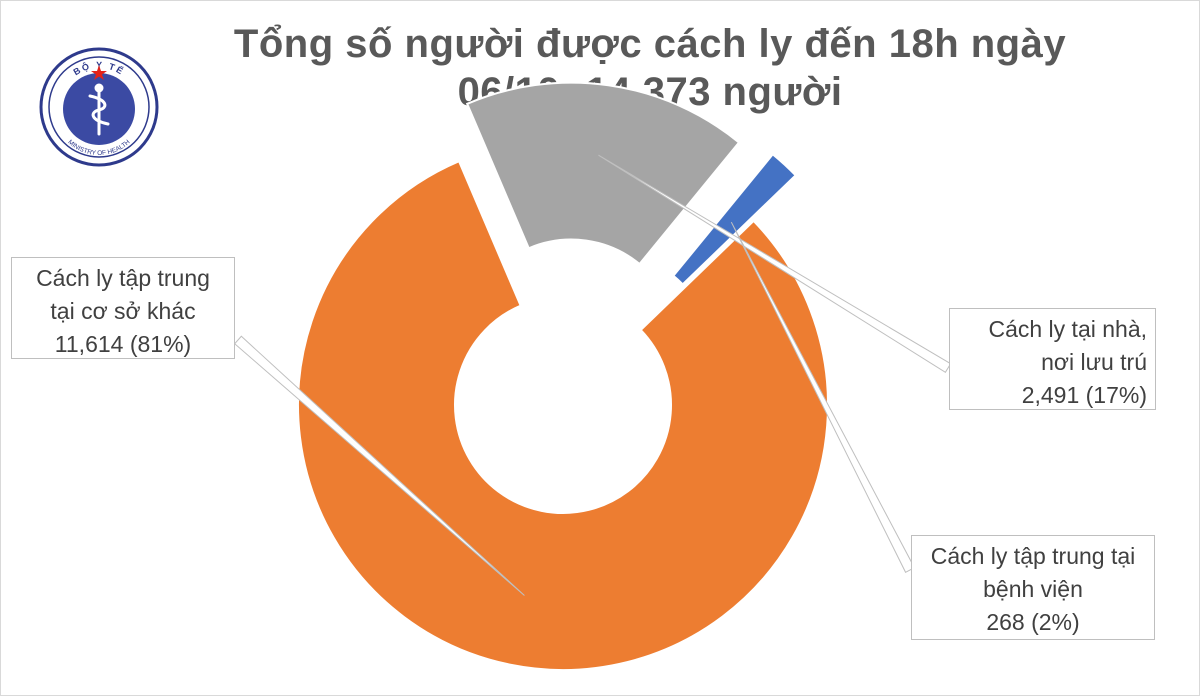  What do you see at coordinates (1033, 622) in the screenshot?
I see `data-label-value: 268 (2%)` at bounding box center [1033, 622].